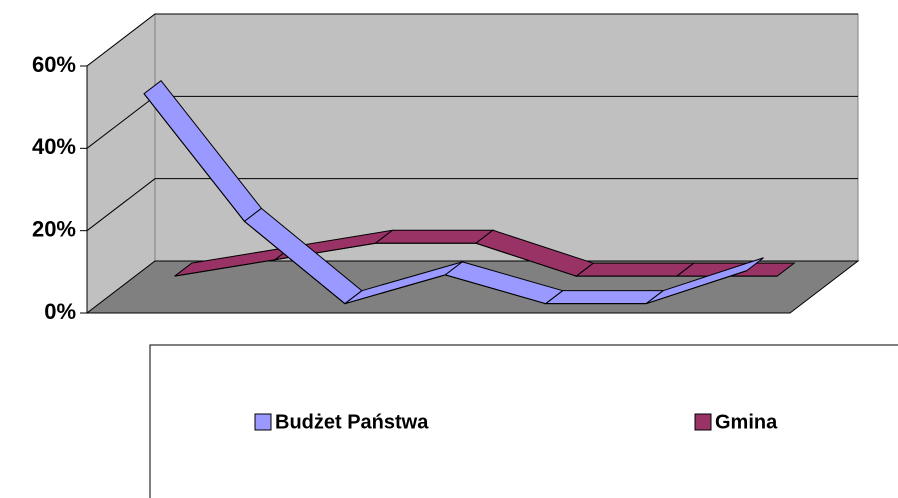  Describe the element at coordinates (476, 259) in the screenshot. I see `line` at that location.